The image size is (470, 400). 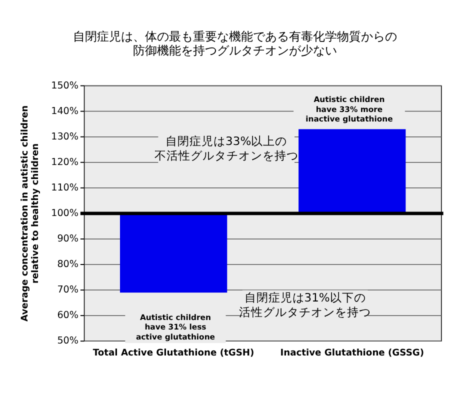 I want to click on y-tick-label: 140%, so click(x=65, y=111).